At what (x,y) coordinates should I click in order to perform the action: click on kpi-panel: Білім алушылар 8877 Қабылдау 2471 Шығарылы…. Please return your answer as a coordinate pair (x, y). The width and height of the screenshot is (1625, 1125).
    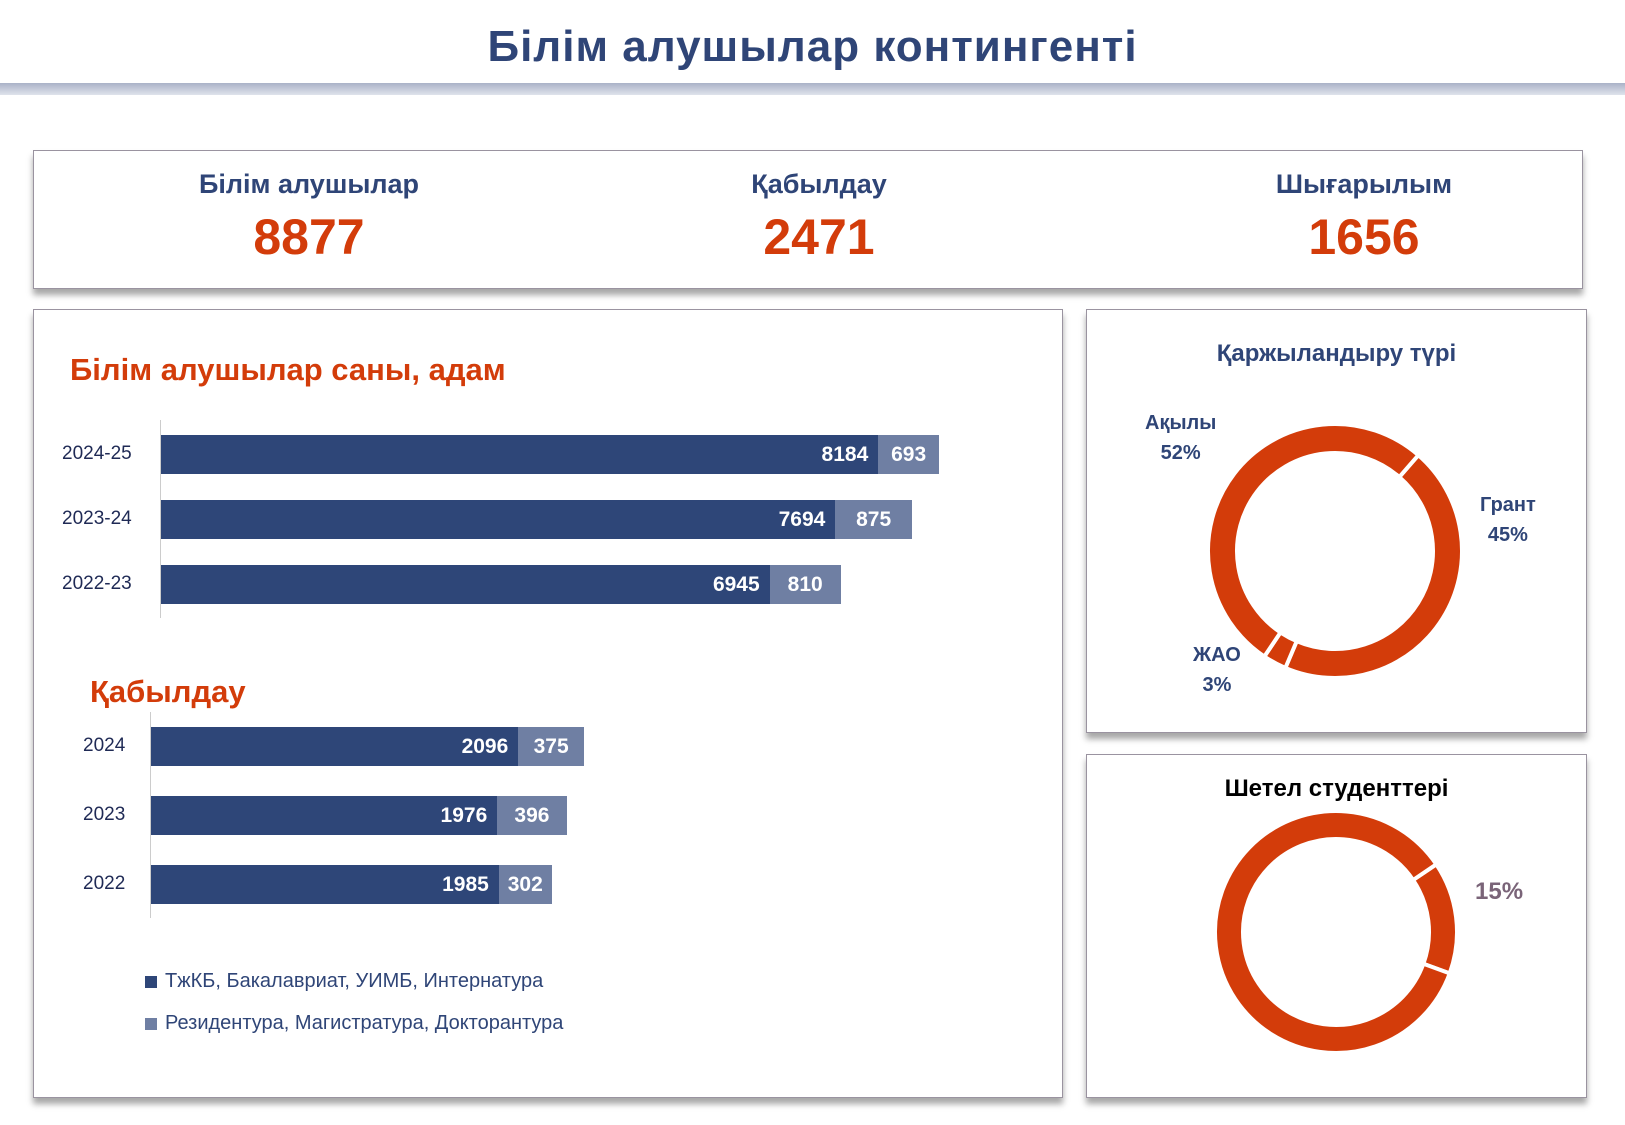
    Looking at the image, I should click on (808, 219).